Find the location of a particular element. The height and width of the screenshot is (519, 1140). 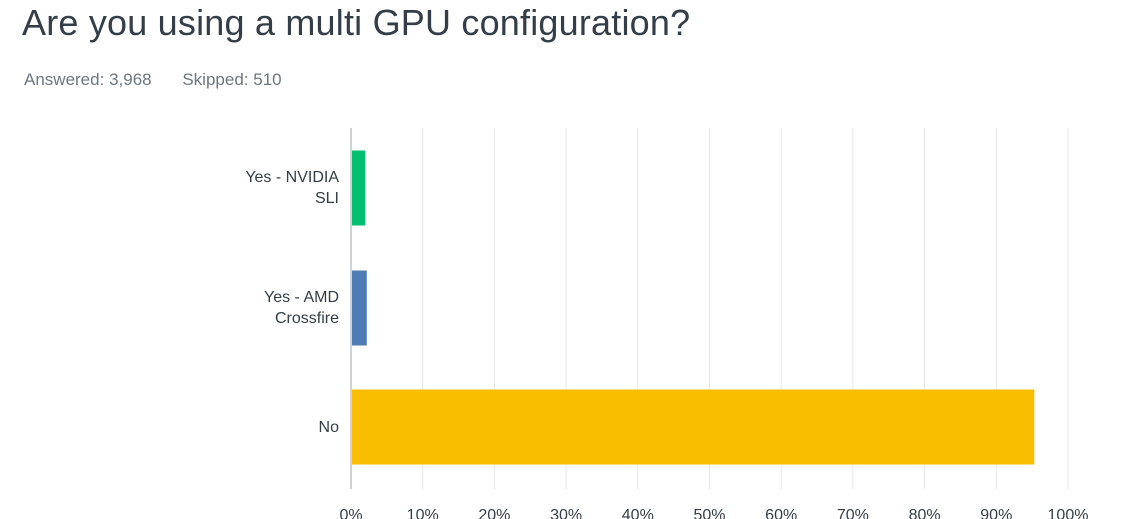

category-label-line: SLI is located at coordinates (326, 198).